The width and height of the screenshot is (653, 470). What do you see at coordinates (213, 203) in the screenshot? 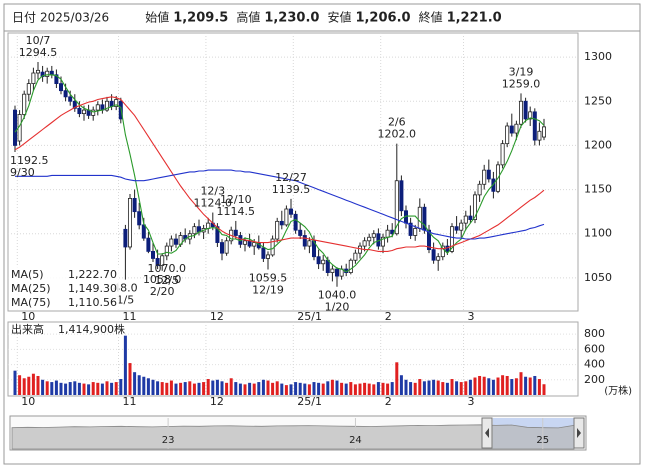
I see `annotation-value: 1124.0` at bounding box center [213, 203].